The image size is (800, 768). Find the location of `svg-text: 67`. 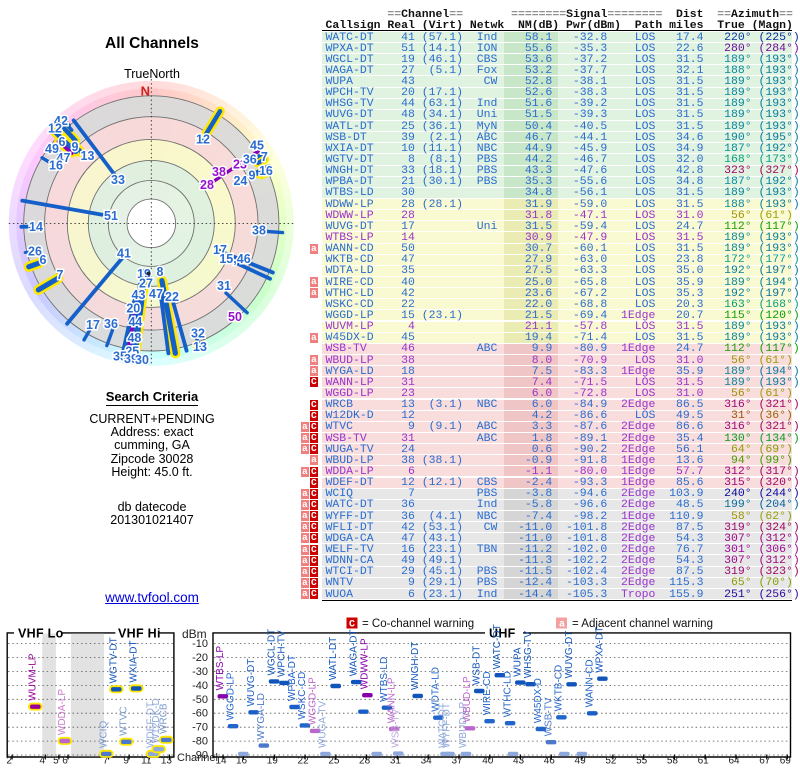

svg-text: 67 is located at coordinates (765, 761).